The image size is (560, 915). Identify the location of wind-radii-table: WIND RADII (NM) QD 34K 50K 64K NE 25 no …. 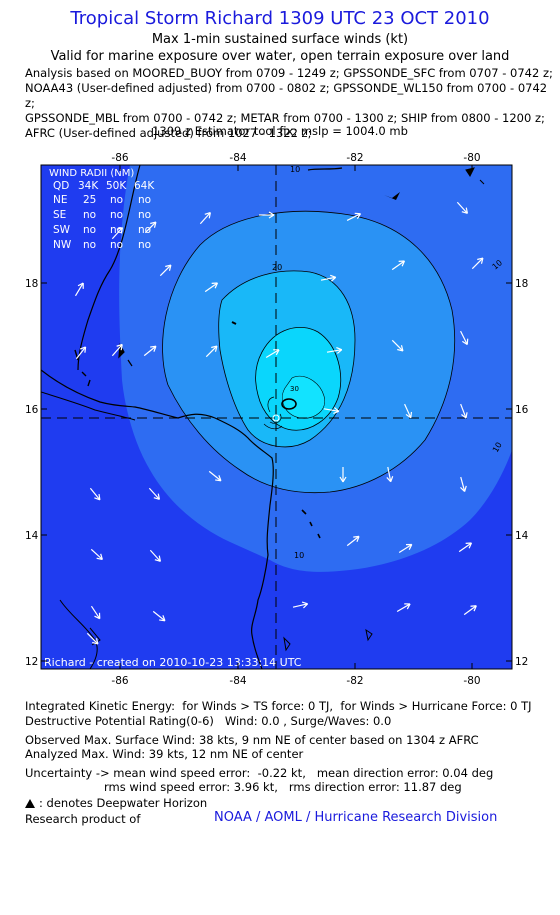
(102, 209).